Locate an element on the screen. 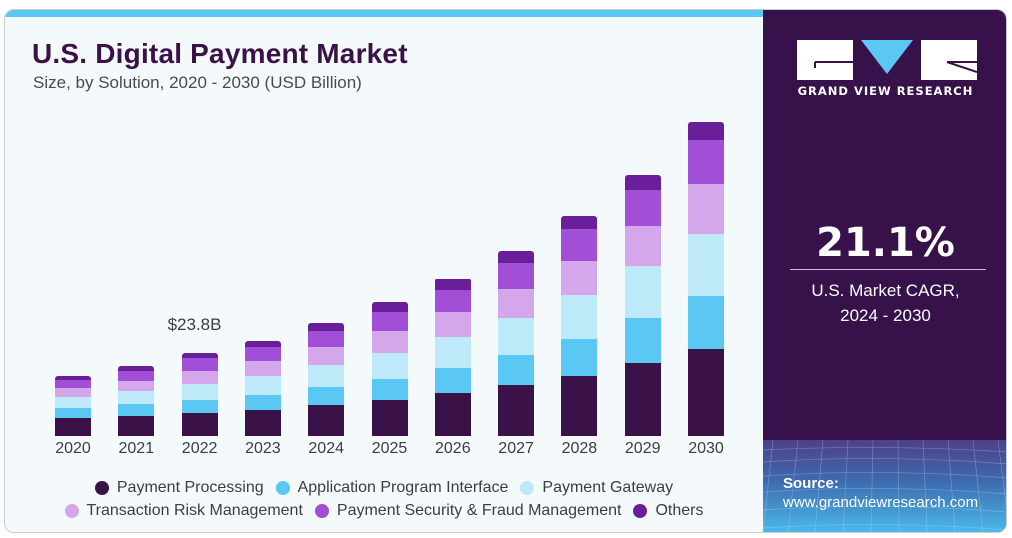 This screenshot has height=538, width=1012. bar-2022 is located at coordinates (199, 394).